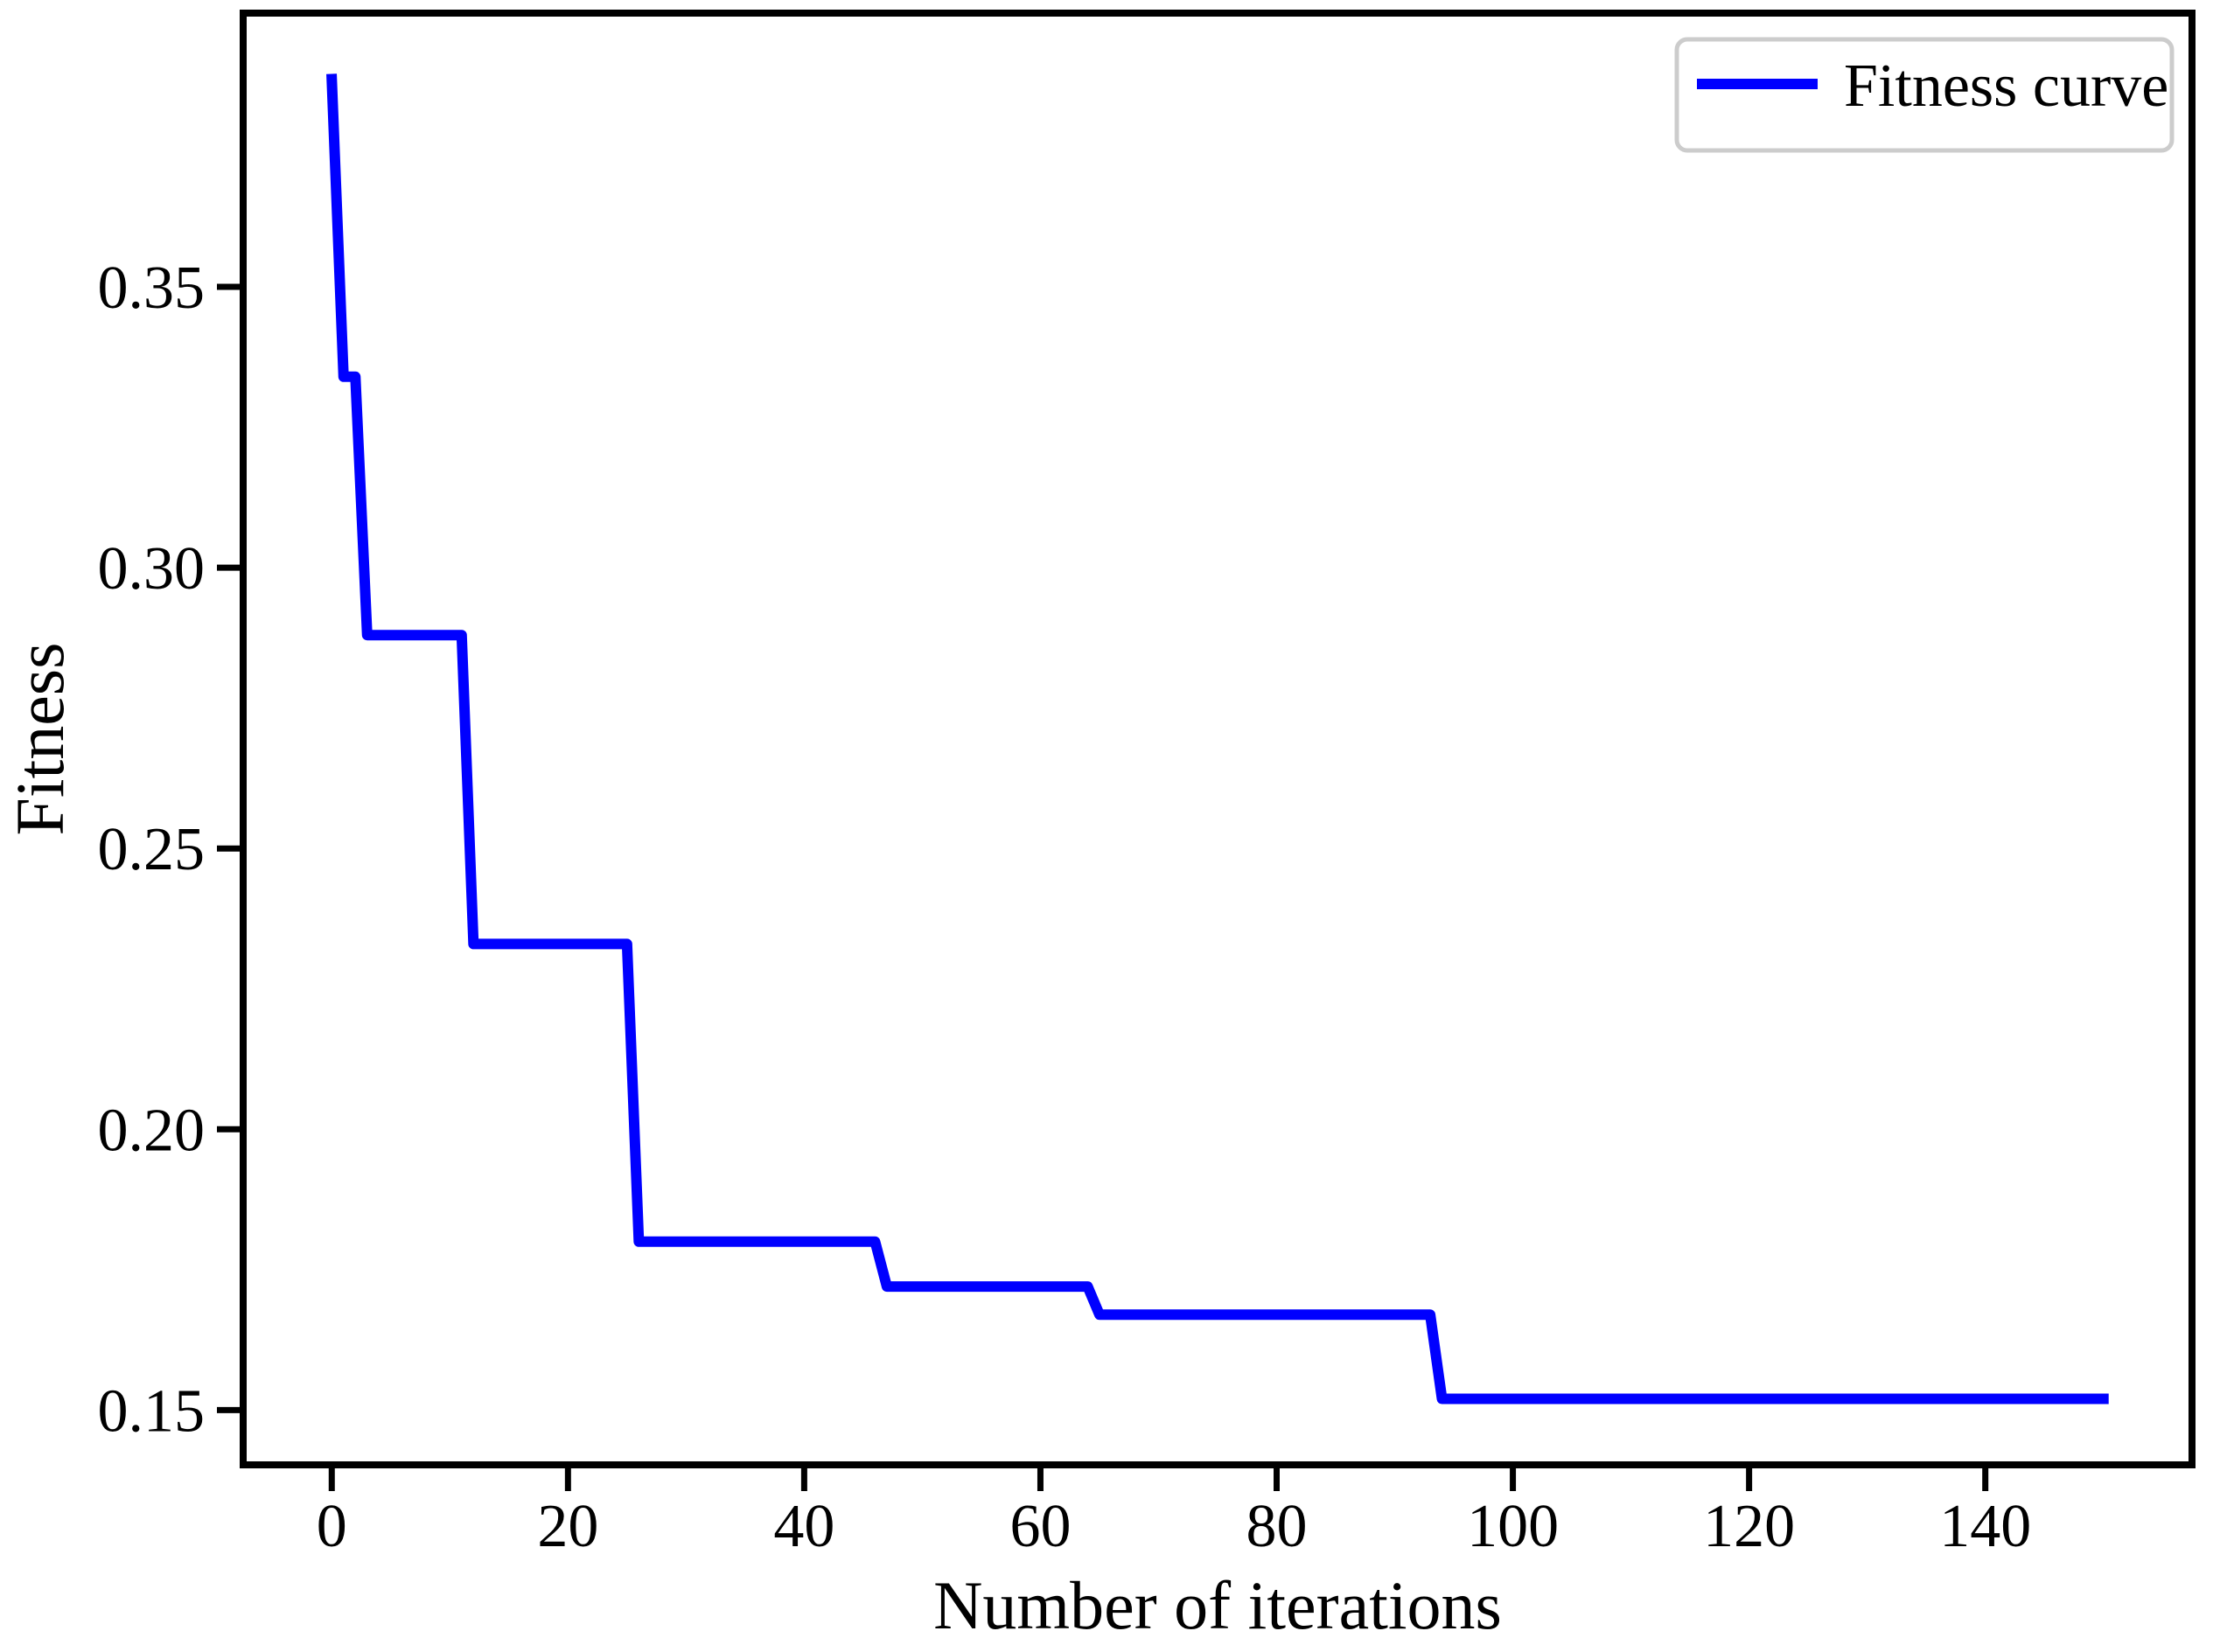  What do you see at coordinates (152, 569) in the screenshot?
I see `y-tick-label: 0.30` at bounding box center [152, 569].